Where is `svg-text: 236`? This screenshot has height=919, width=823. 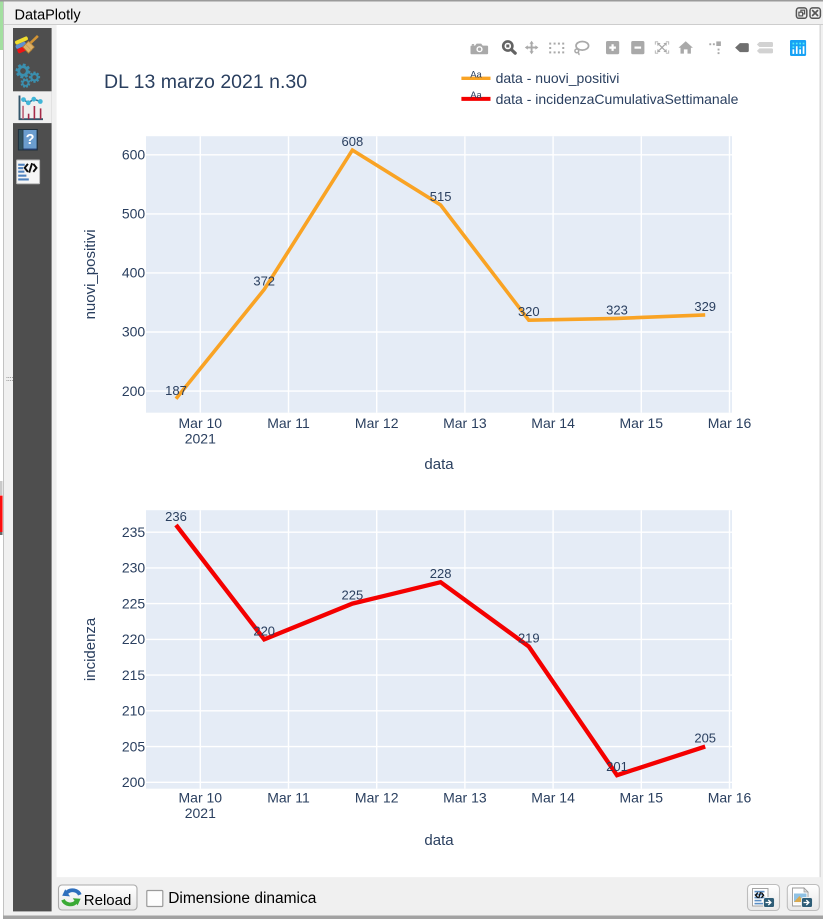
svg-text: 236 is located at coordinates (176, 516).